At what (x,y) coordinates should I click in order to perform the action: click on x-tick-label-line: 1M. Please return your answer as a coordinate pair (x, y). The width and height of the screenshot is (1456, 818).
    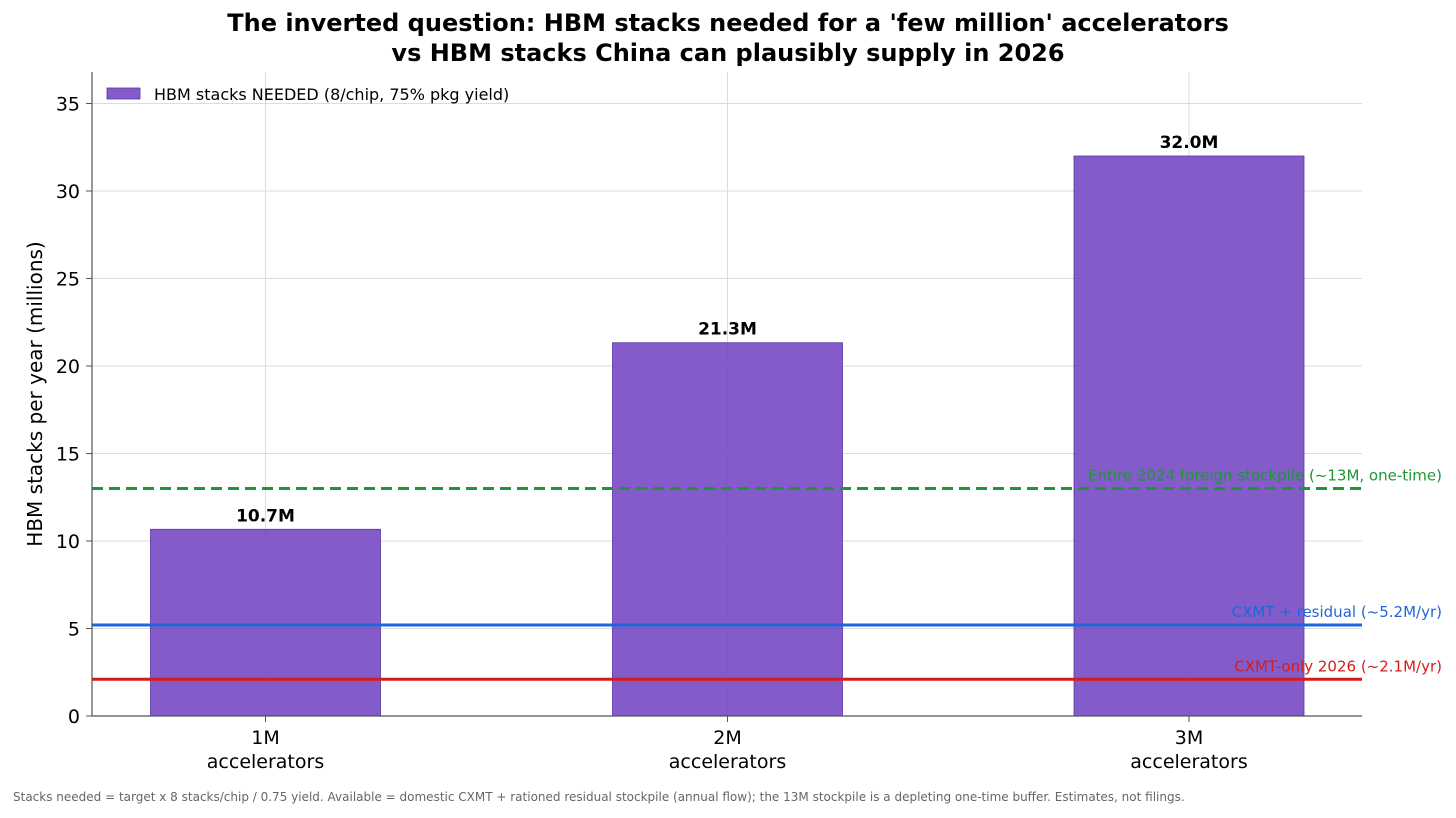
    Looking at the image, I should click on (265, 738).